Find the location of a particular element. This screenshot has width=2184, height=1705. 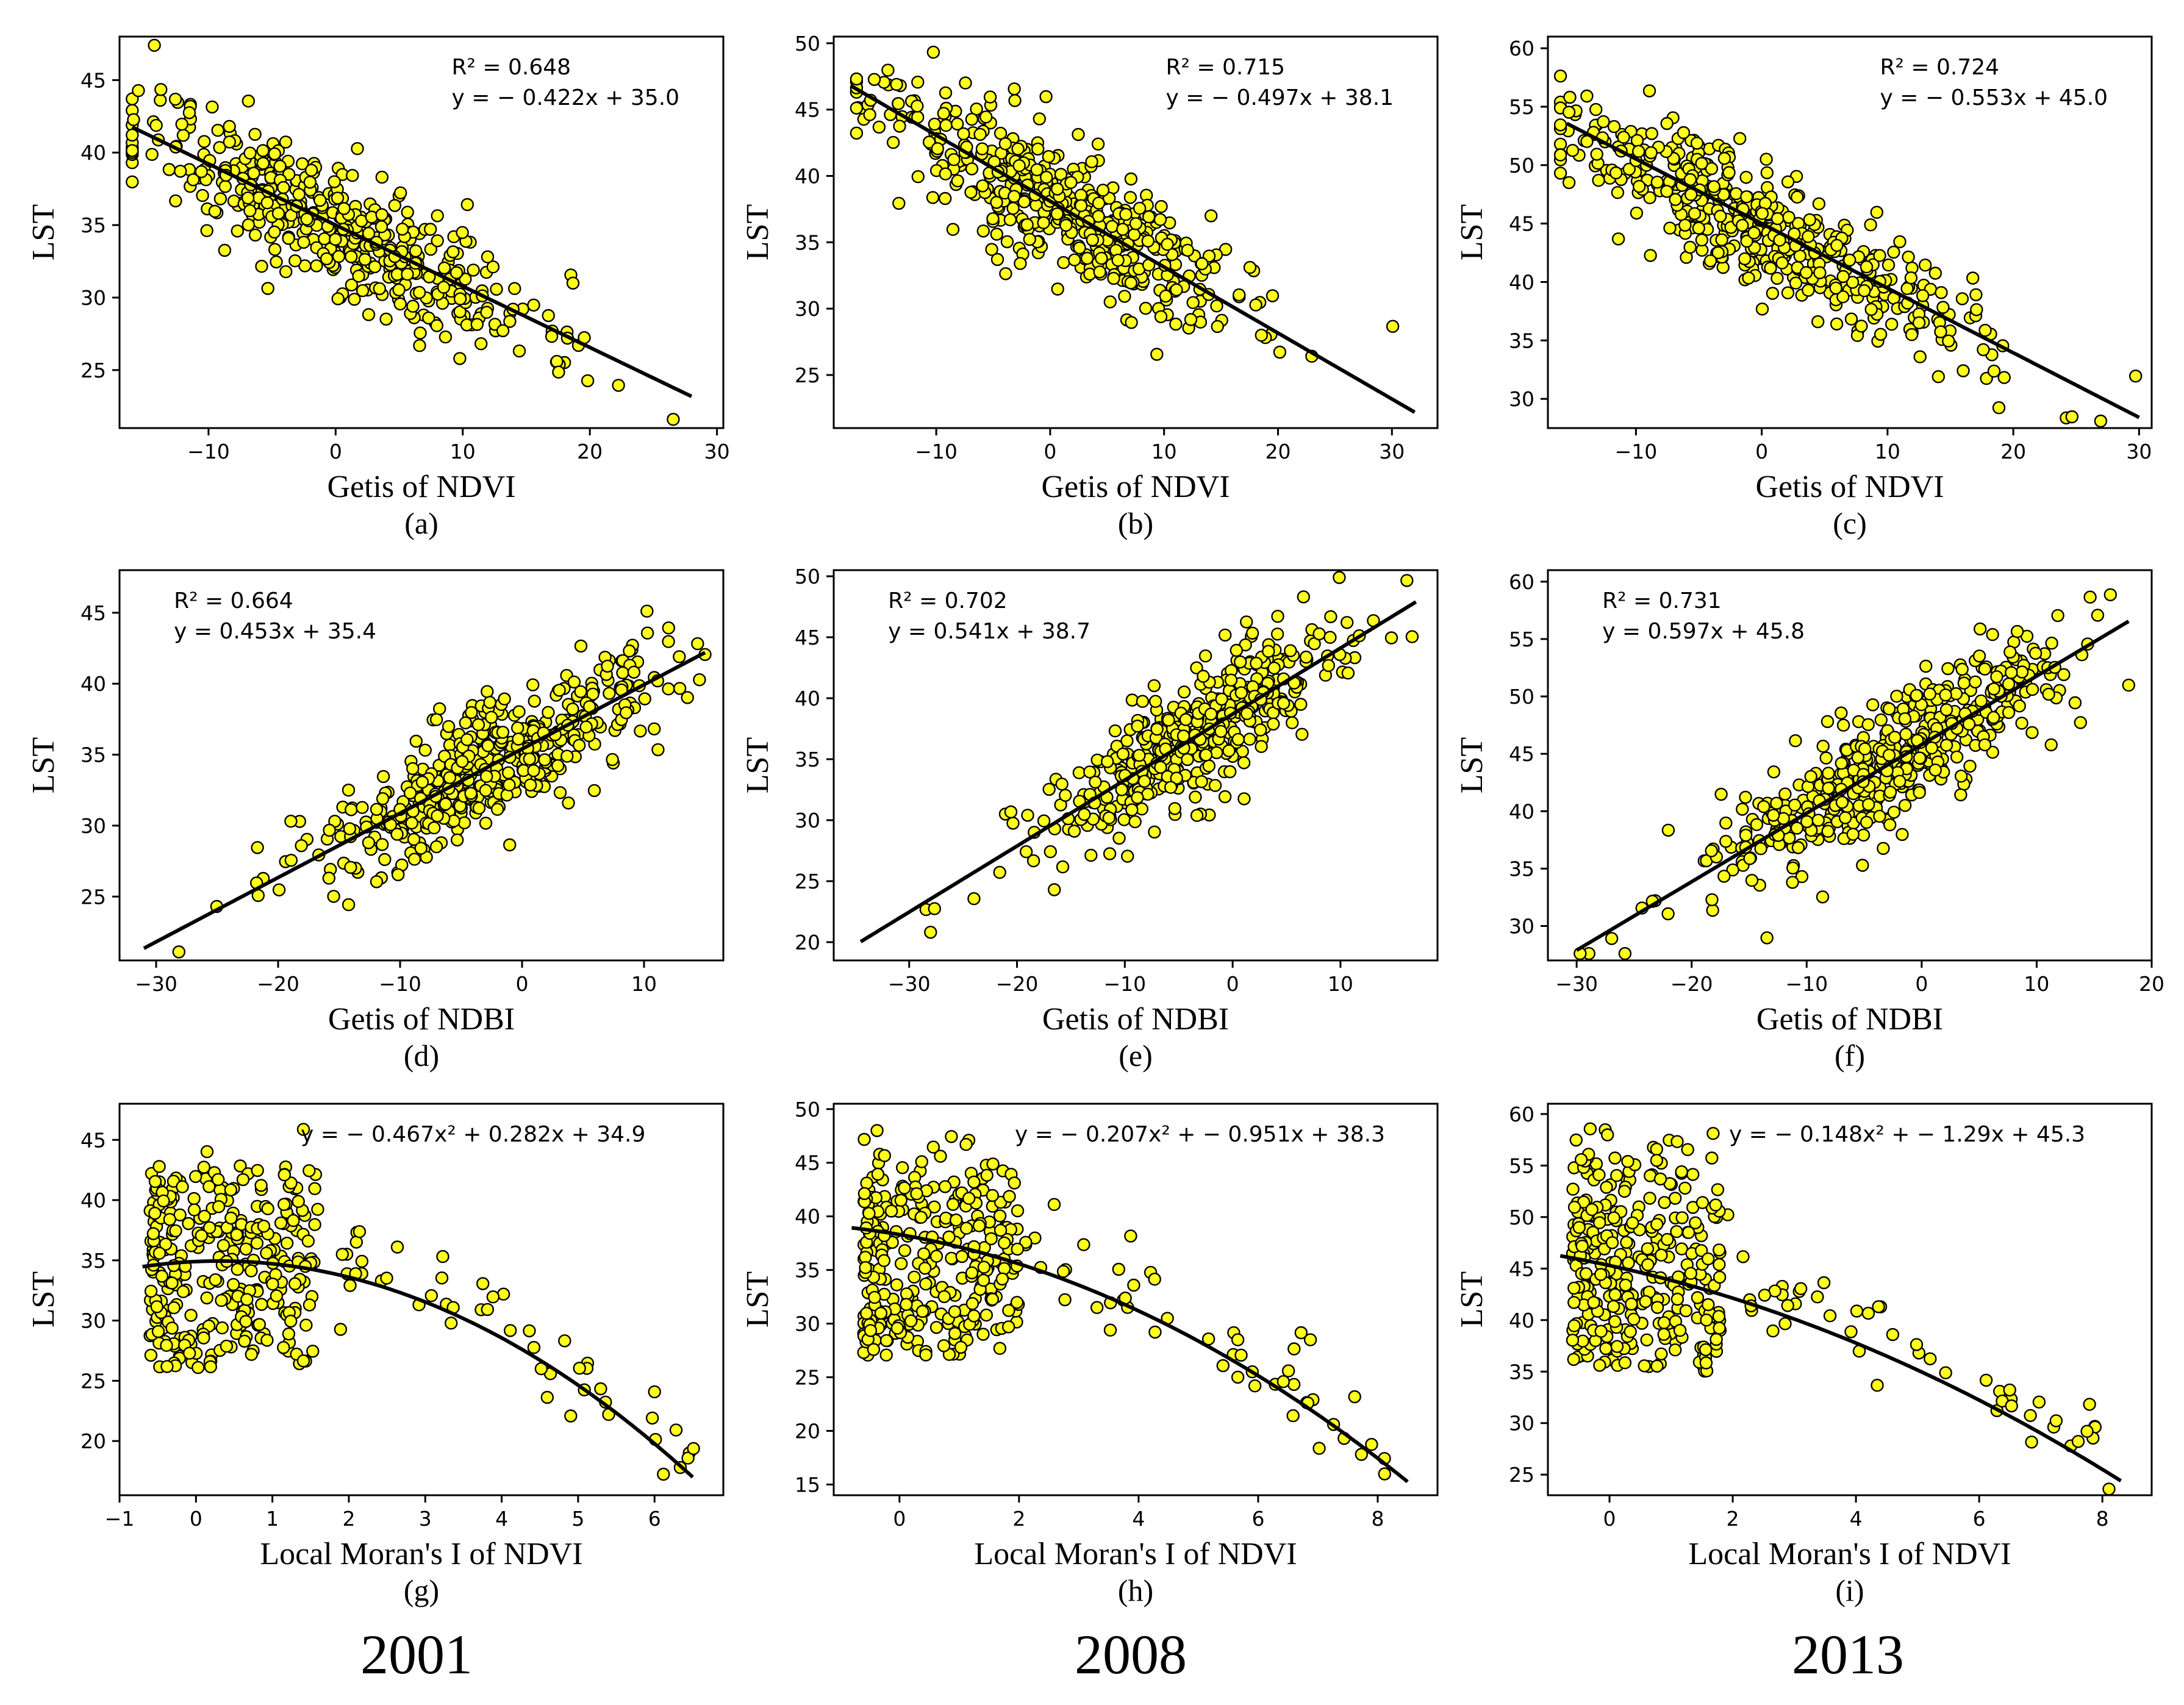

x-tick-label: 4 is located at coordinates (501, 1519).